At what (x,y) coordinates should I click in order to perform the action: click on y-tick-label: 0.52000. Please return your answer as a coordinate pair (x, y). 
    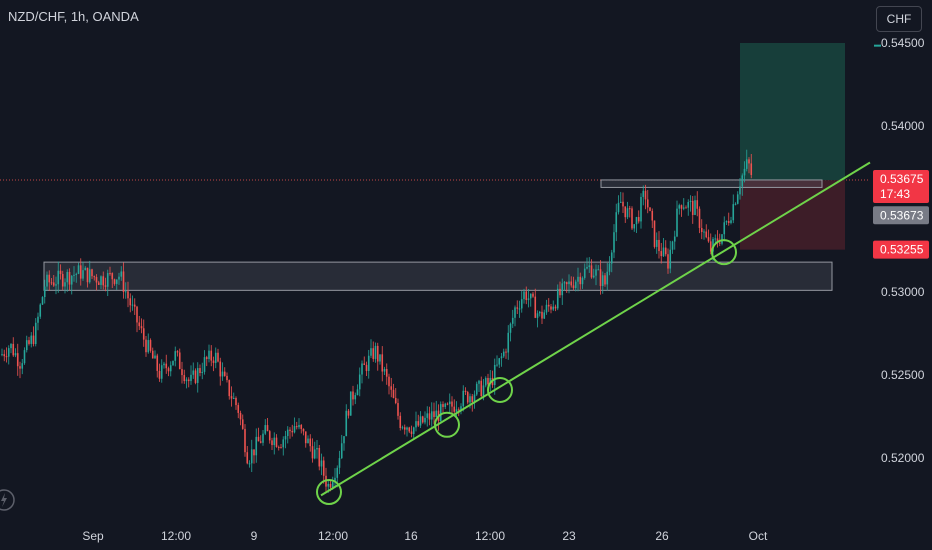
    Looking at the image, I should click on (903, 458).